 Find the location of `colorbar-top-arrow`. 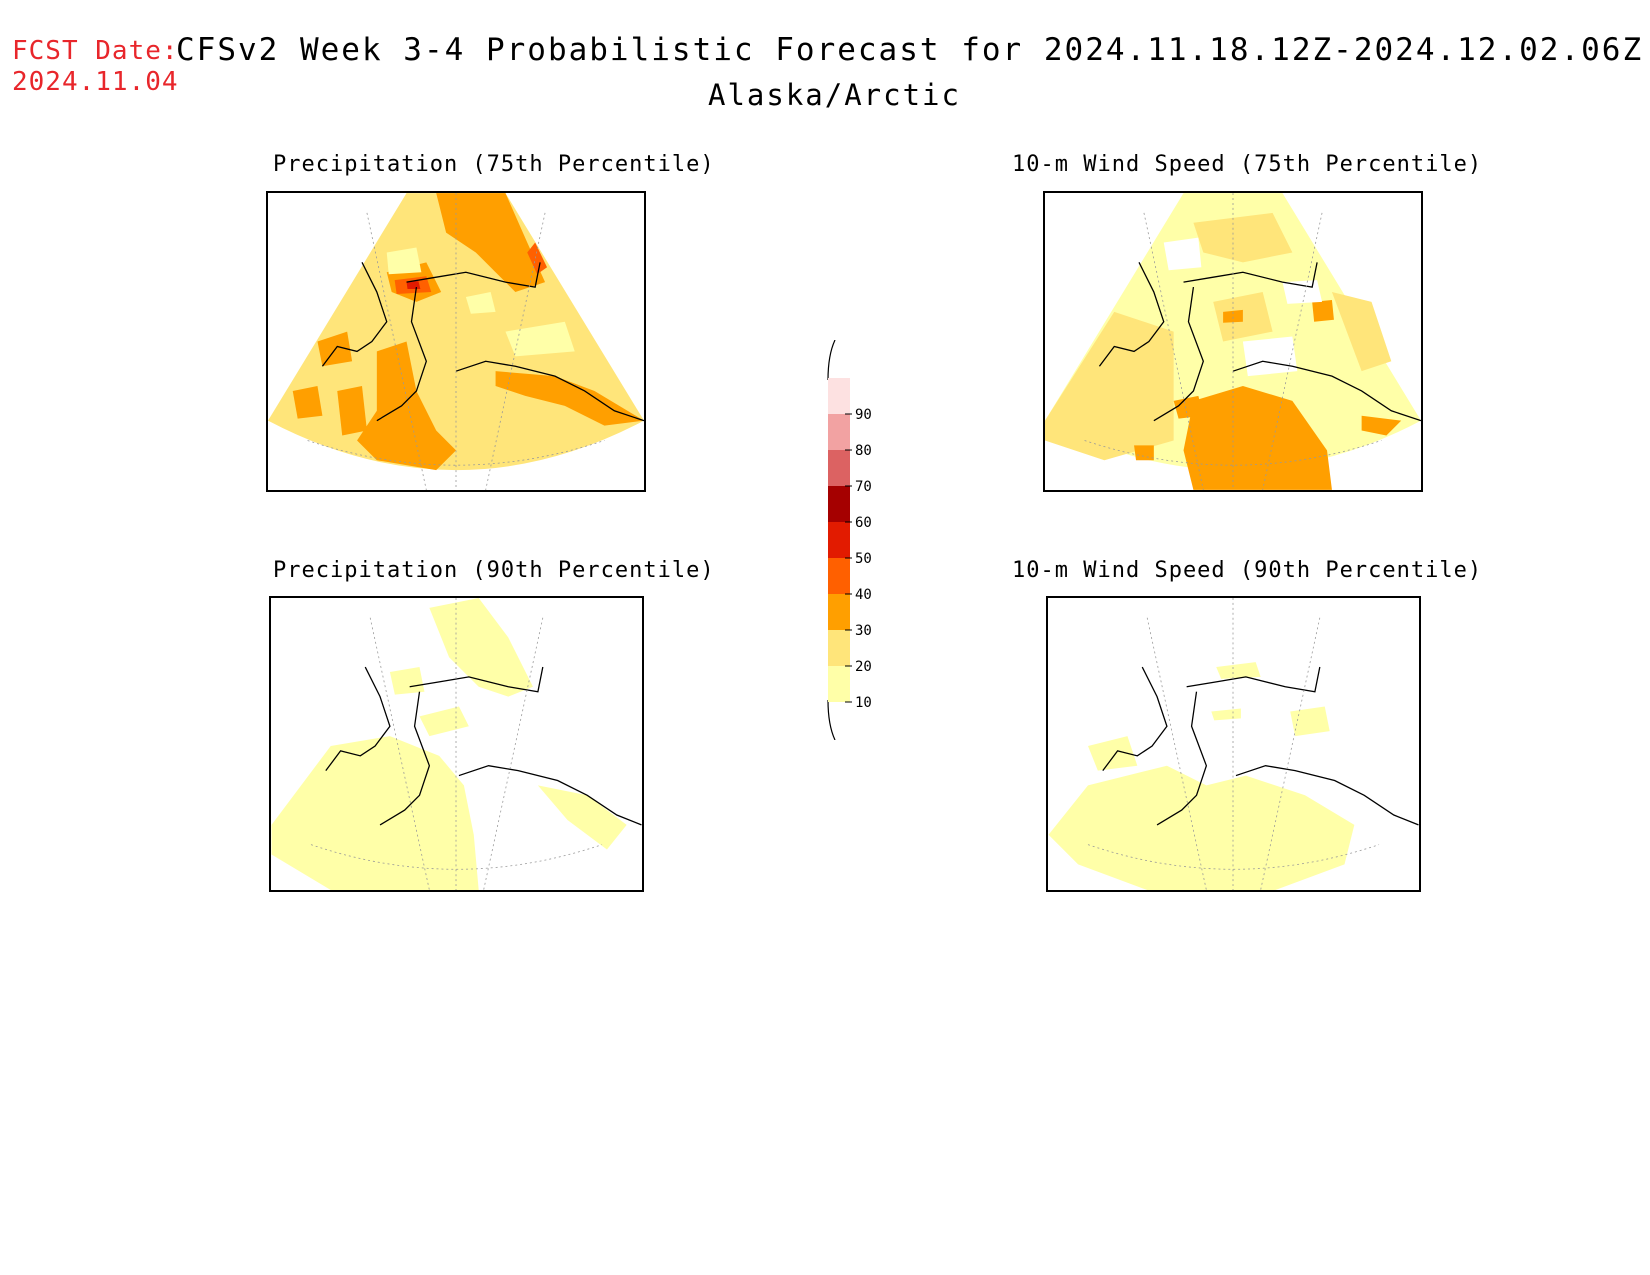

colorbar-top-arrow is located at coordinates (831, 360).